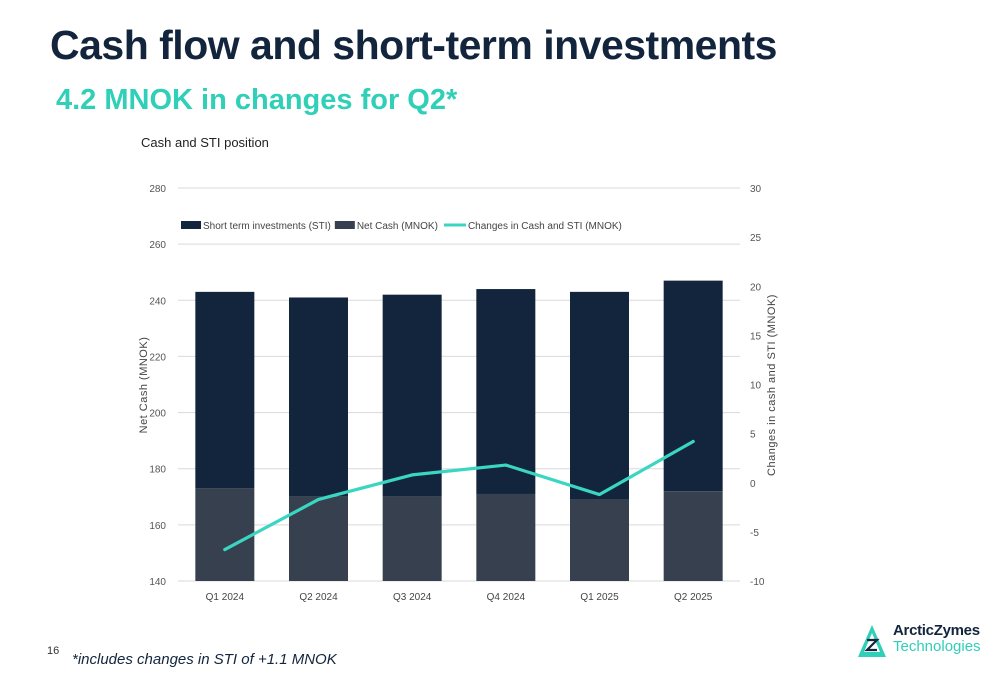  Describe the element at coordinates (157, 526) in the screenshot. I see `y-tick-label: 160` at that location.